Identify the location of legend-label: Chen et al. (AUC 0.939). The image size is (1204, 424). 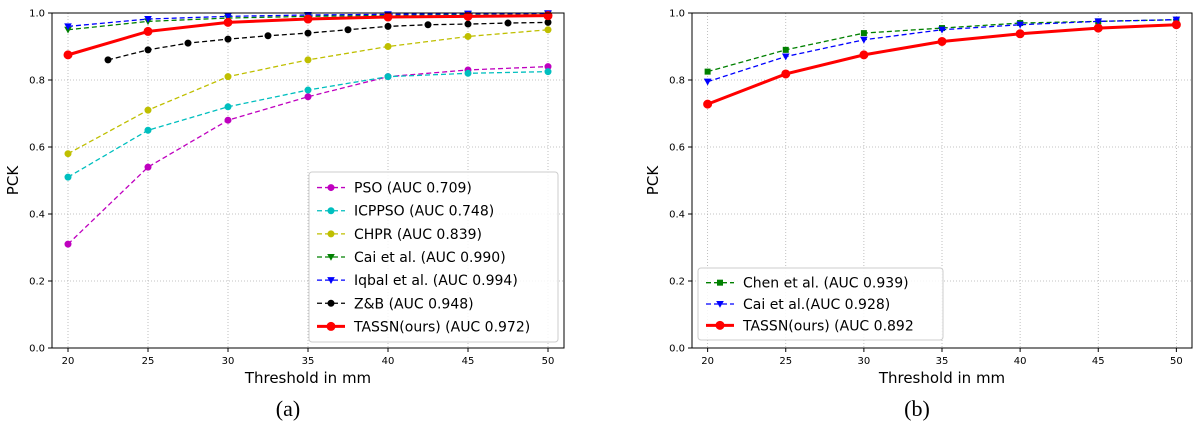
(826, 284).